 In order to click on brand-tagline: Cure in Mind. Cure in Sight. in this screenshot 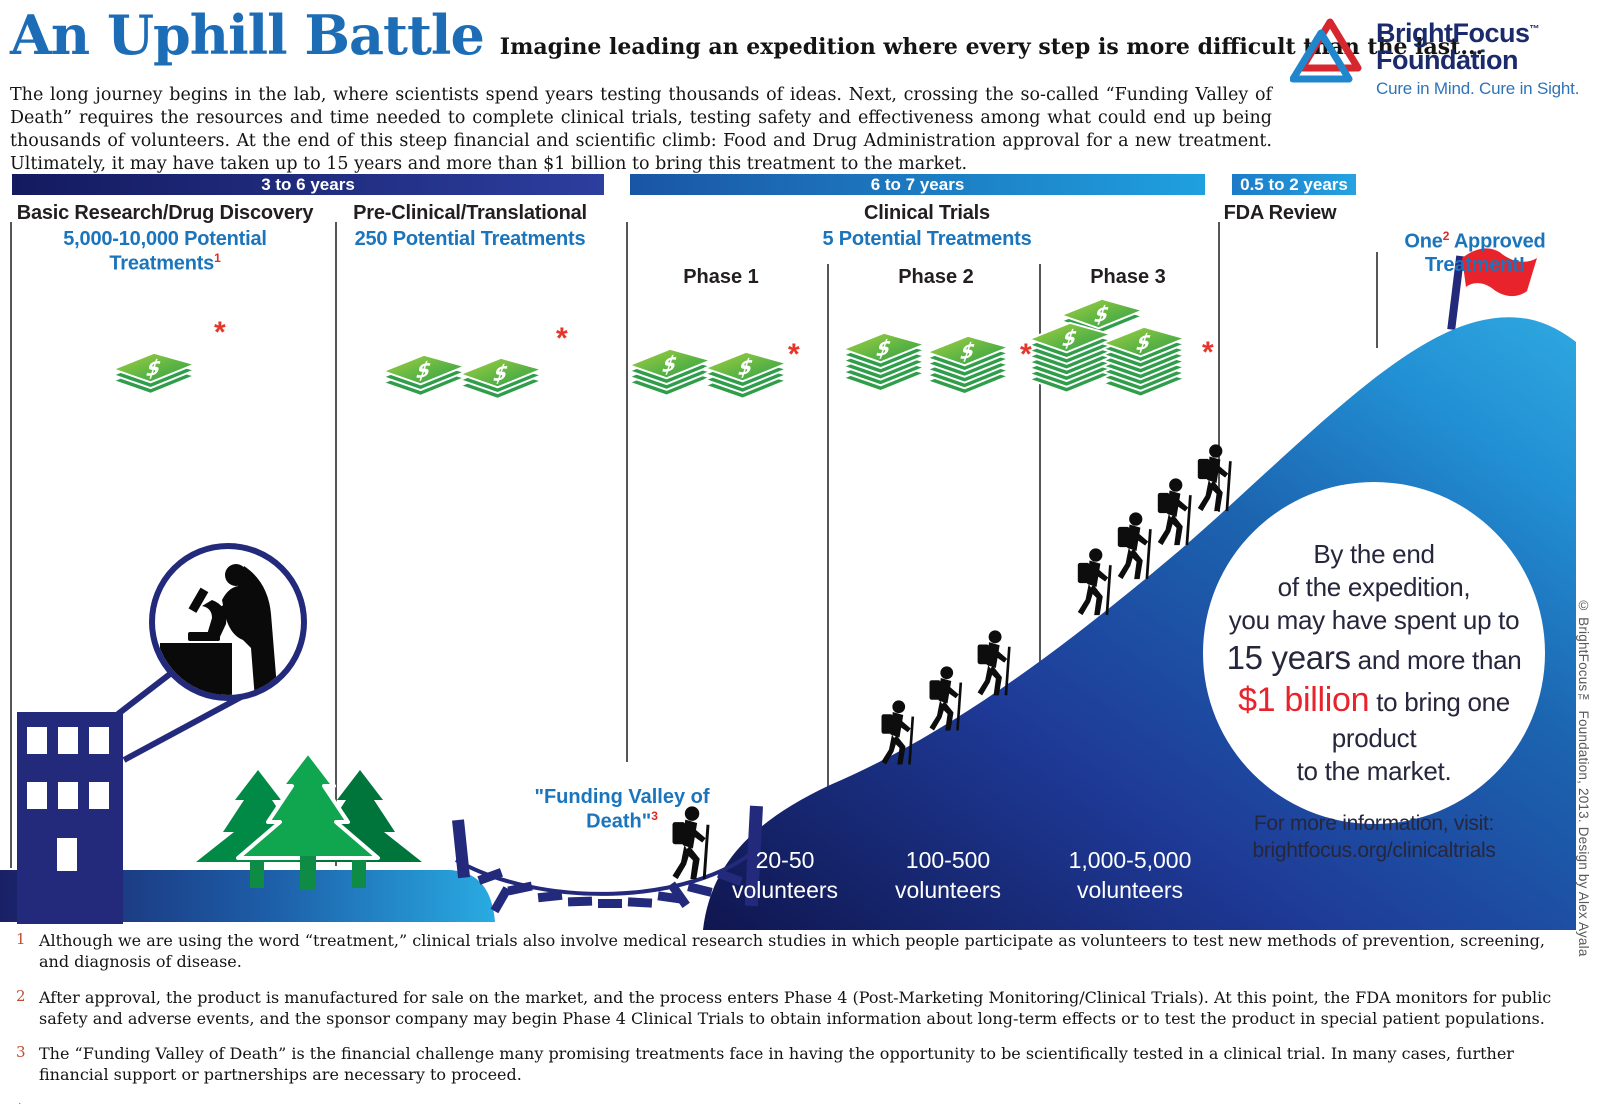, I will do `click(1478, 88)`.